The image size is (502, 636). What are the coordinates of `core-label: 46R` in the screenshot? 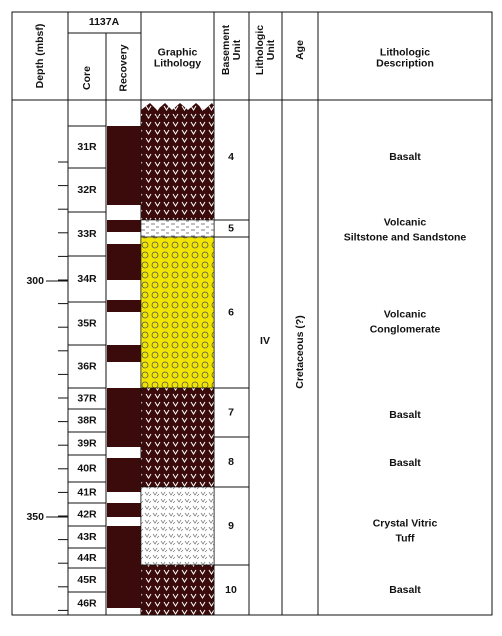 It's located at (87, 603).